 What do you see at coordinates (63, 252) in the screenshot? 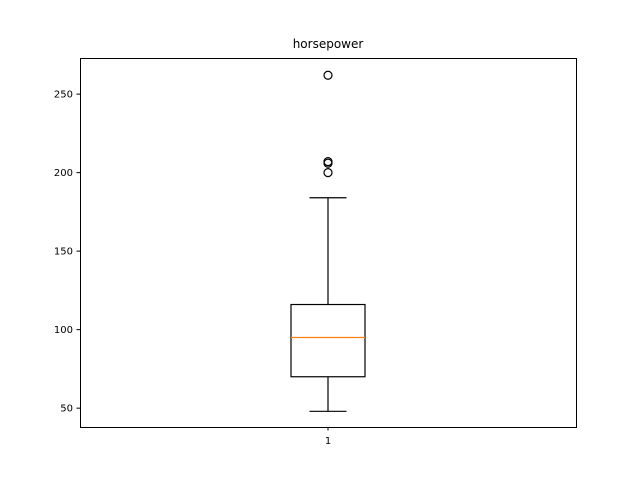
I see `y-tick-label: 150` at bounding box center [63, 252].